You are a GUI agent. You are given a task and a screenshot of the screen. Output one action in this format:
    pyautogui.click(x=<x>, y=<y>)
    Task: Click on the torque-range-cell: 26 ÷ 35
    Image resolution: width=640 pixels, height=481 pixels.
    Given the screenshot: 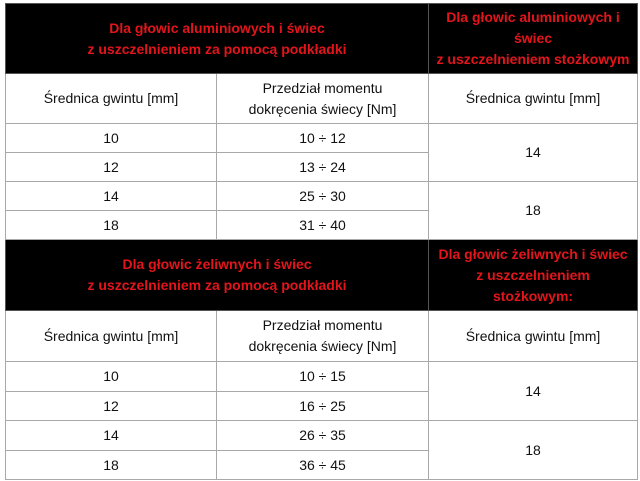 What is the action you would take?
    pyautogui.click(x=322, y=435)
    